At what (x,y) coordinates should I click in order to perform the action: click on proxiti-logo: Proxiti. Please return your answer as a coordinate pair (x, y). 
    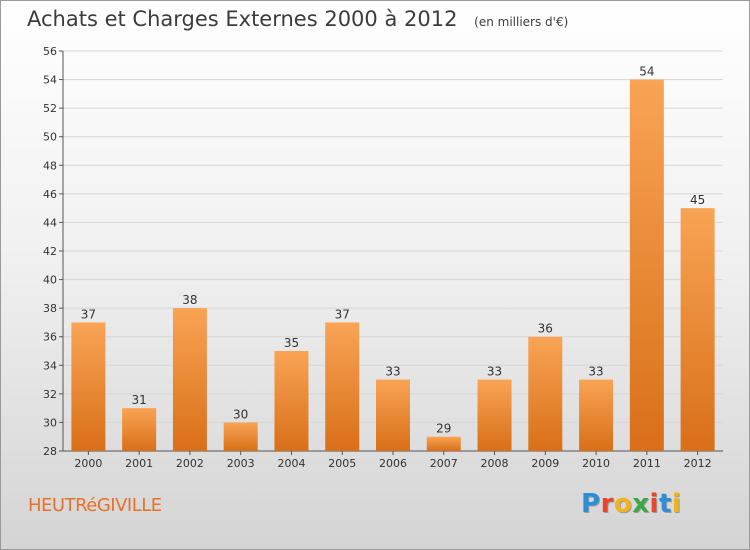
    Looking at the image, I should click on (631, 504).